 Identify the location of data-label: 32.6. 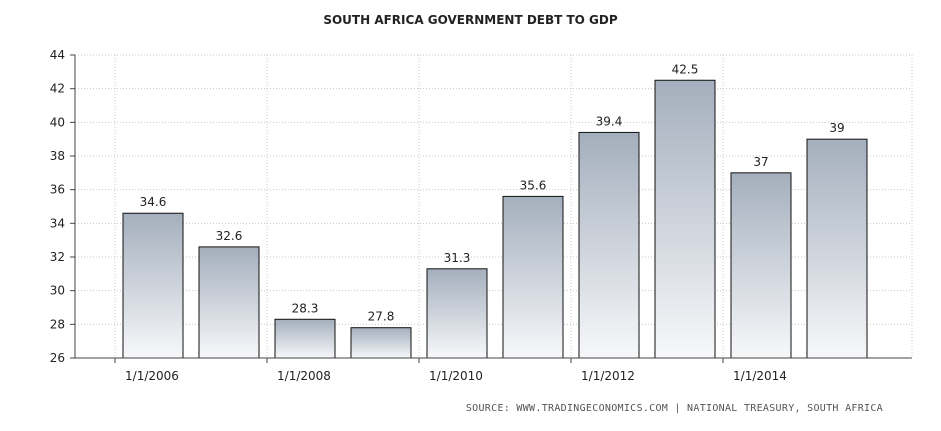
(229, 236).